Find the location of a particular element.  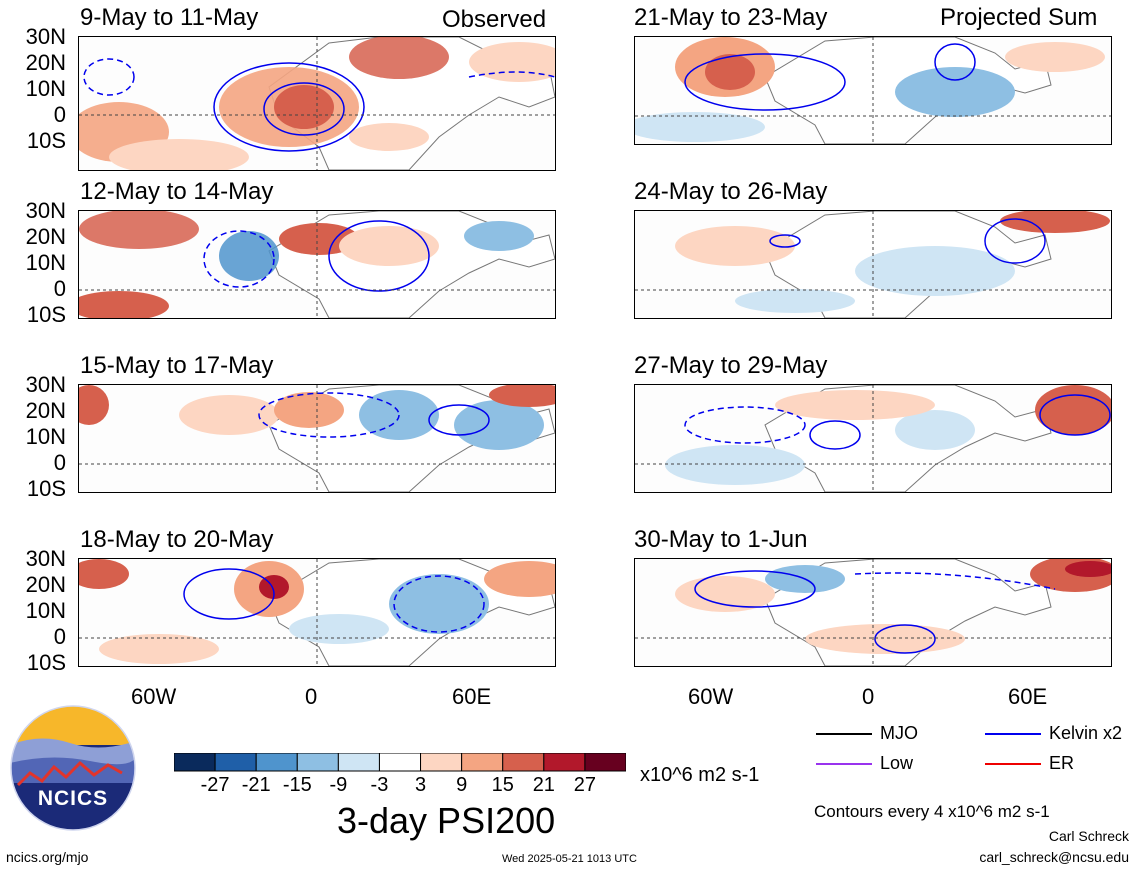

panel-title-7: 27-May to 29-May is located at coordinates (731, 365).